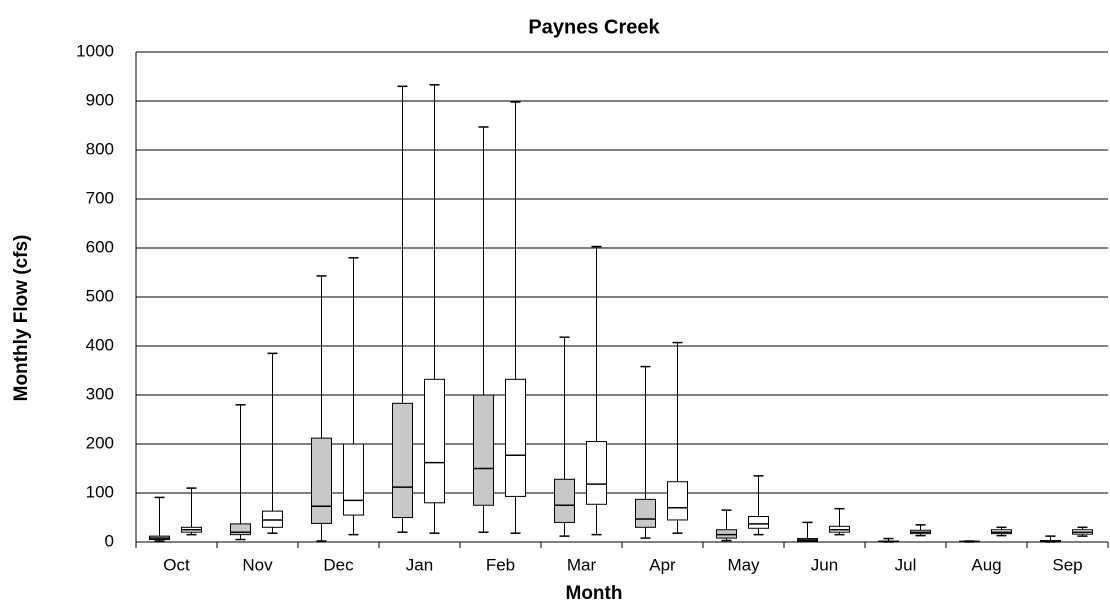  I want to click on x-tick-label: Feb, so click(500, 564).